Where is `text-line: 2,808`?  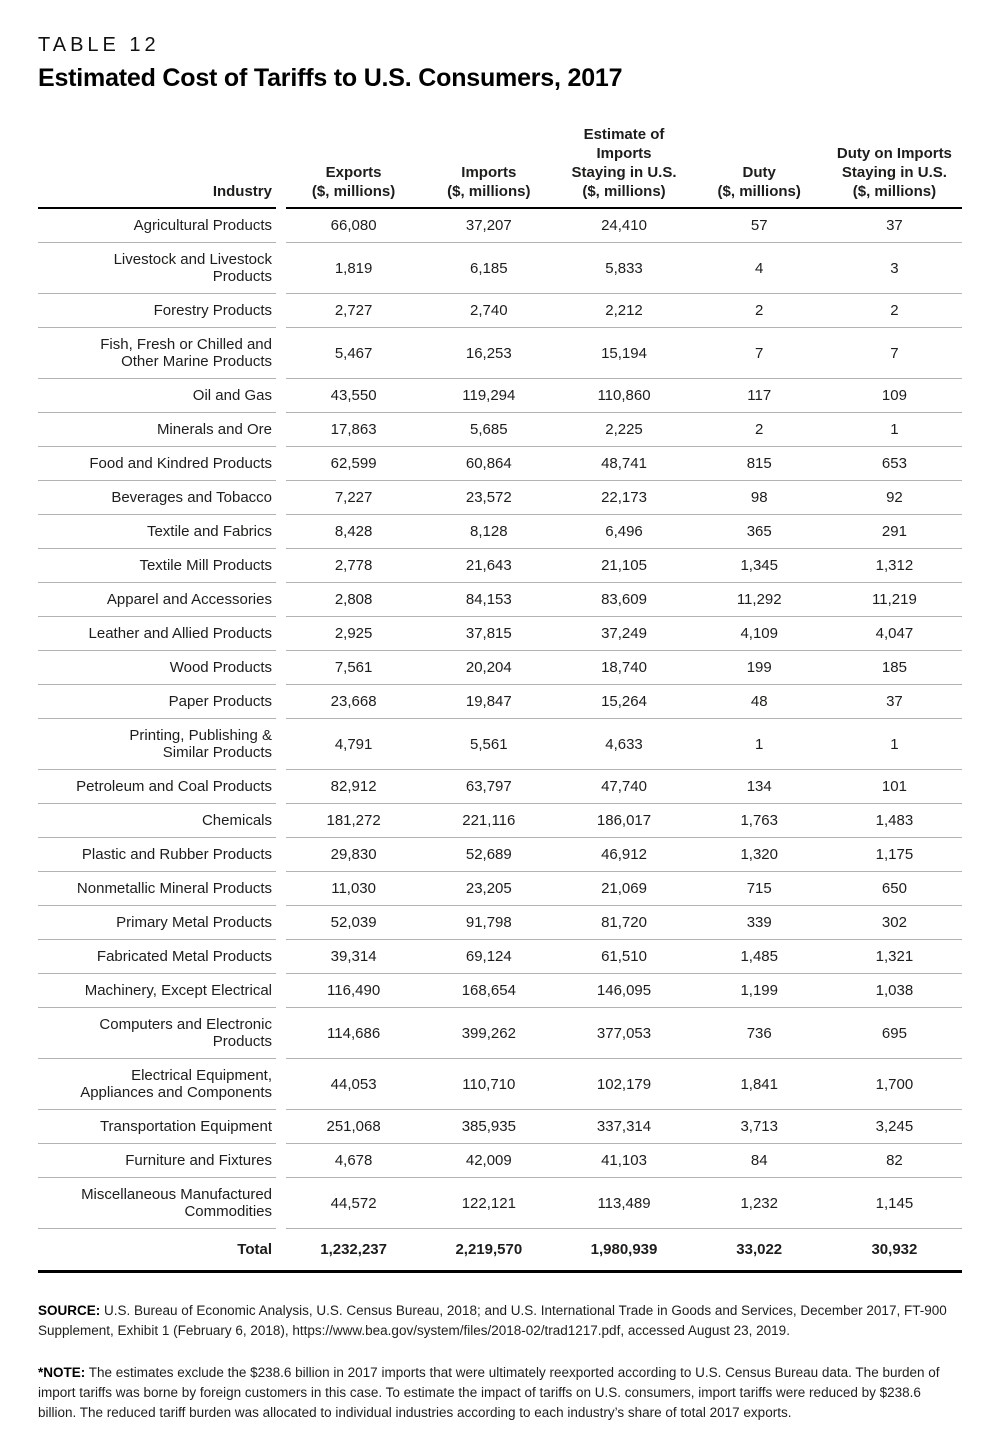
text-line: 2,808 is located at coordinates (353, 599).